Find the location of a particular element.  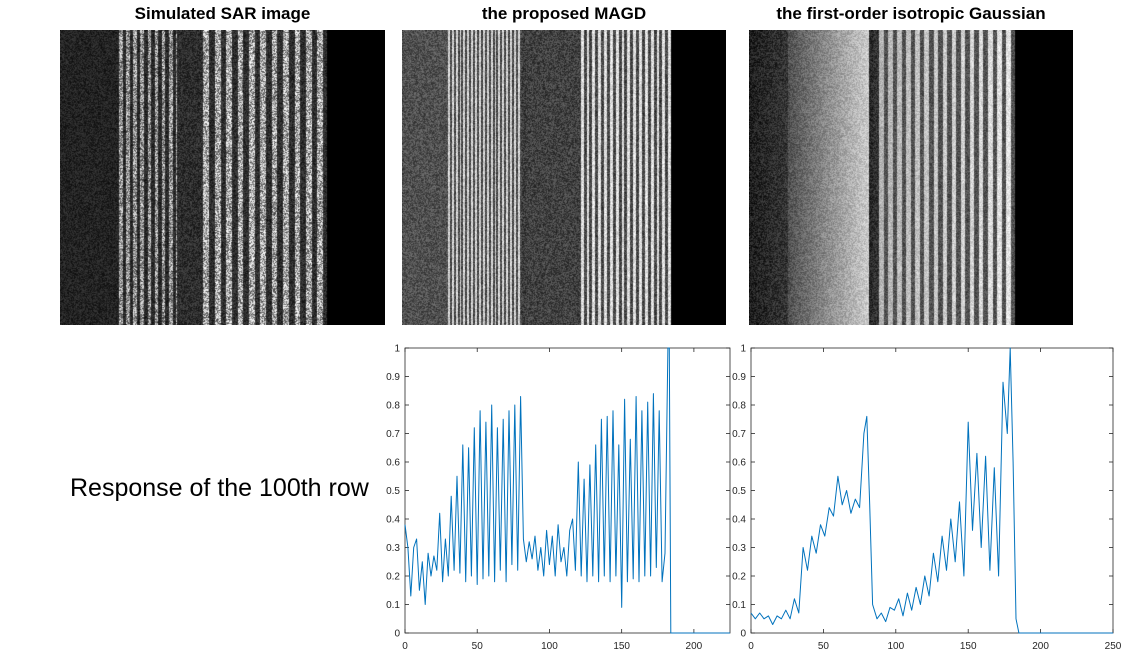

row-response-label: Response of the 100th row is located at coordinates (219, 488).